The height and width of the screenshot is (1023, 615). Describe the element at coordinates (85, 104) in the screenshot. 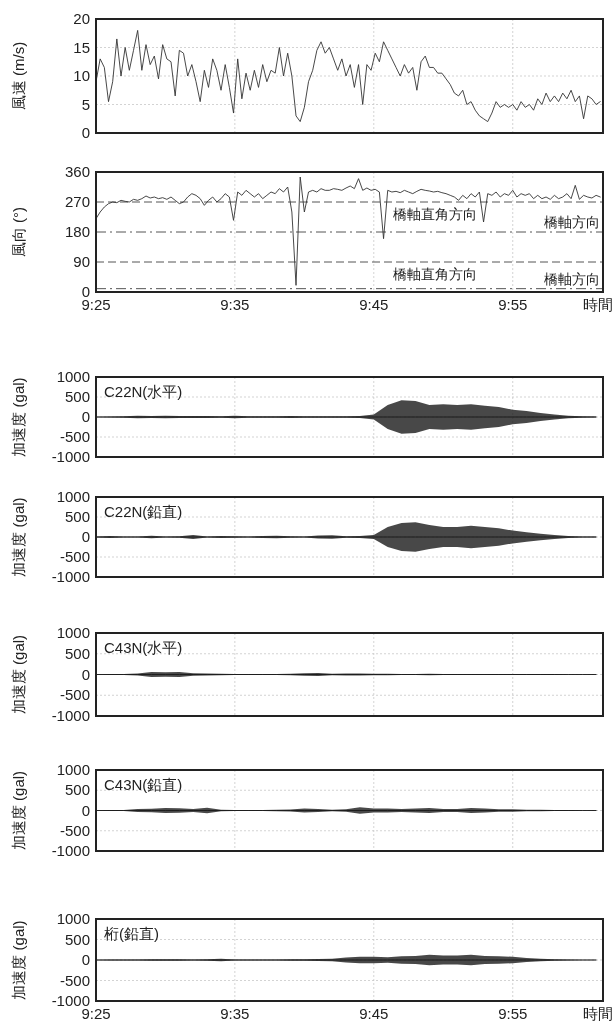

I see `y-tick-label: 5` at that location.